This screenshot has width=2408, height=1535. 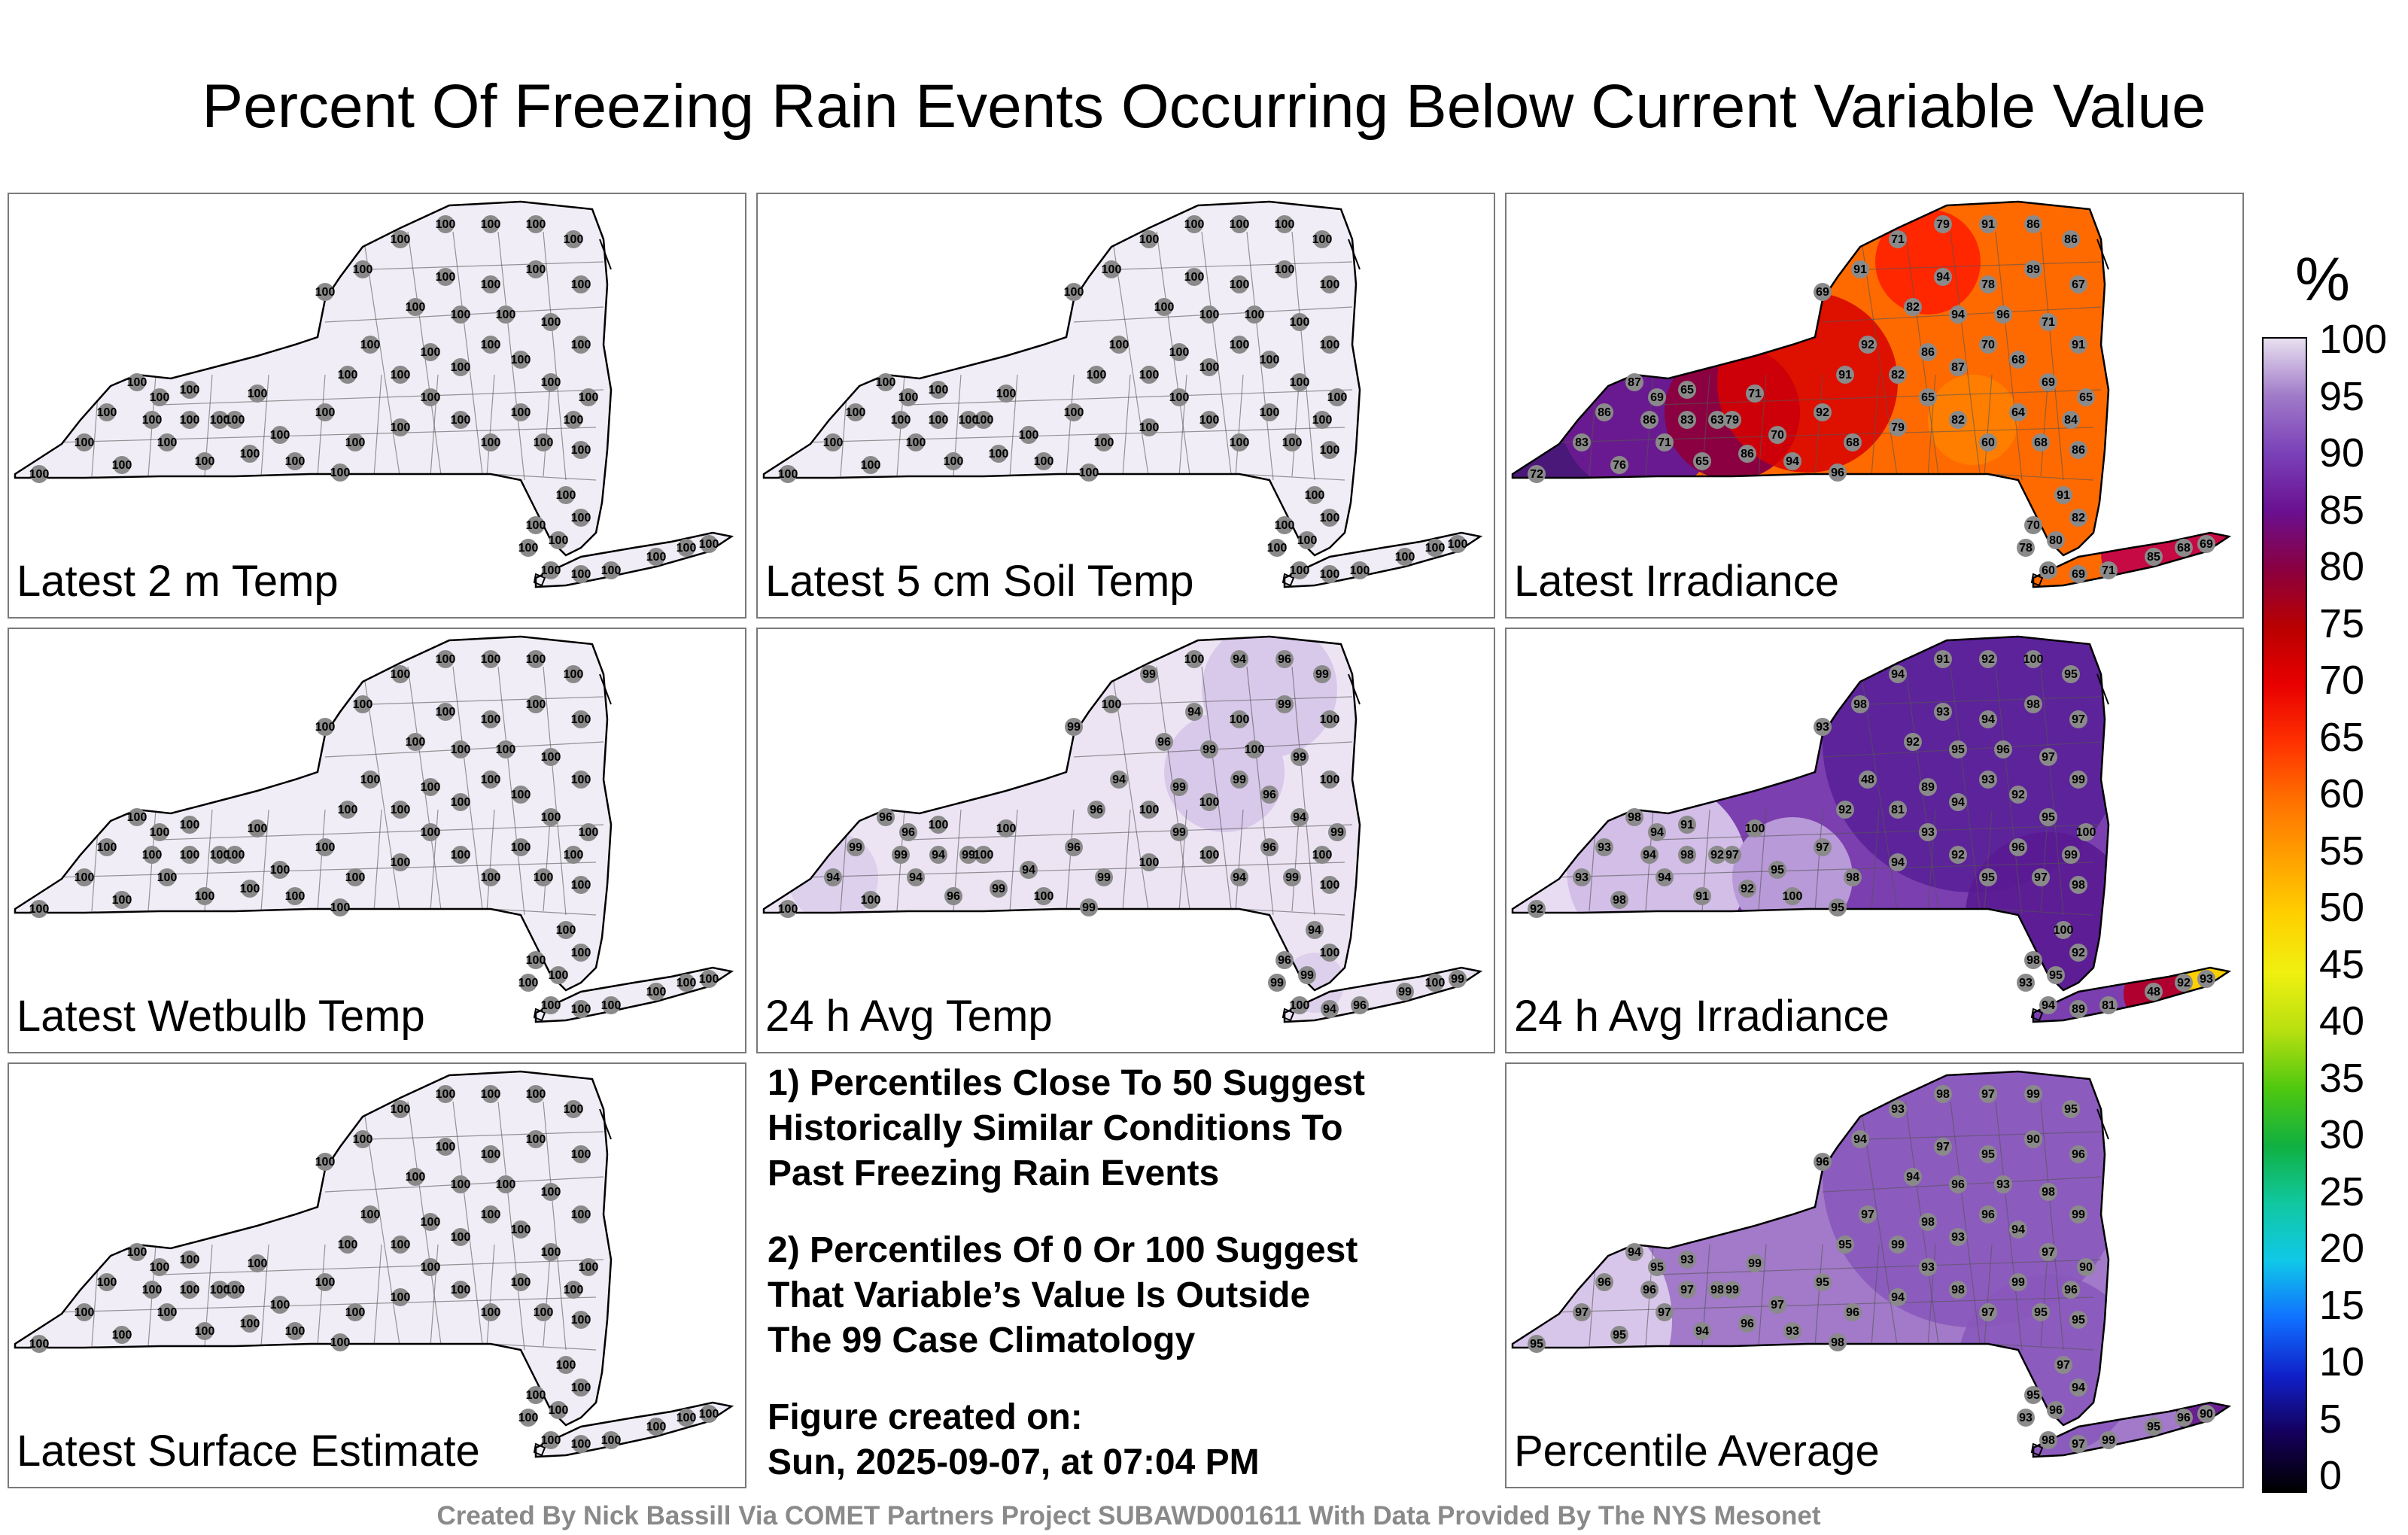 What do you see at coordinates (979, 581) in the screenshot?
I see `panel-label: Latest 5 cm Soil Temp` at bounding box center [979, 581].